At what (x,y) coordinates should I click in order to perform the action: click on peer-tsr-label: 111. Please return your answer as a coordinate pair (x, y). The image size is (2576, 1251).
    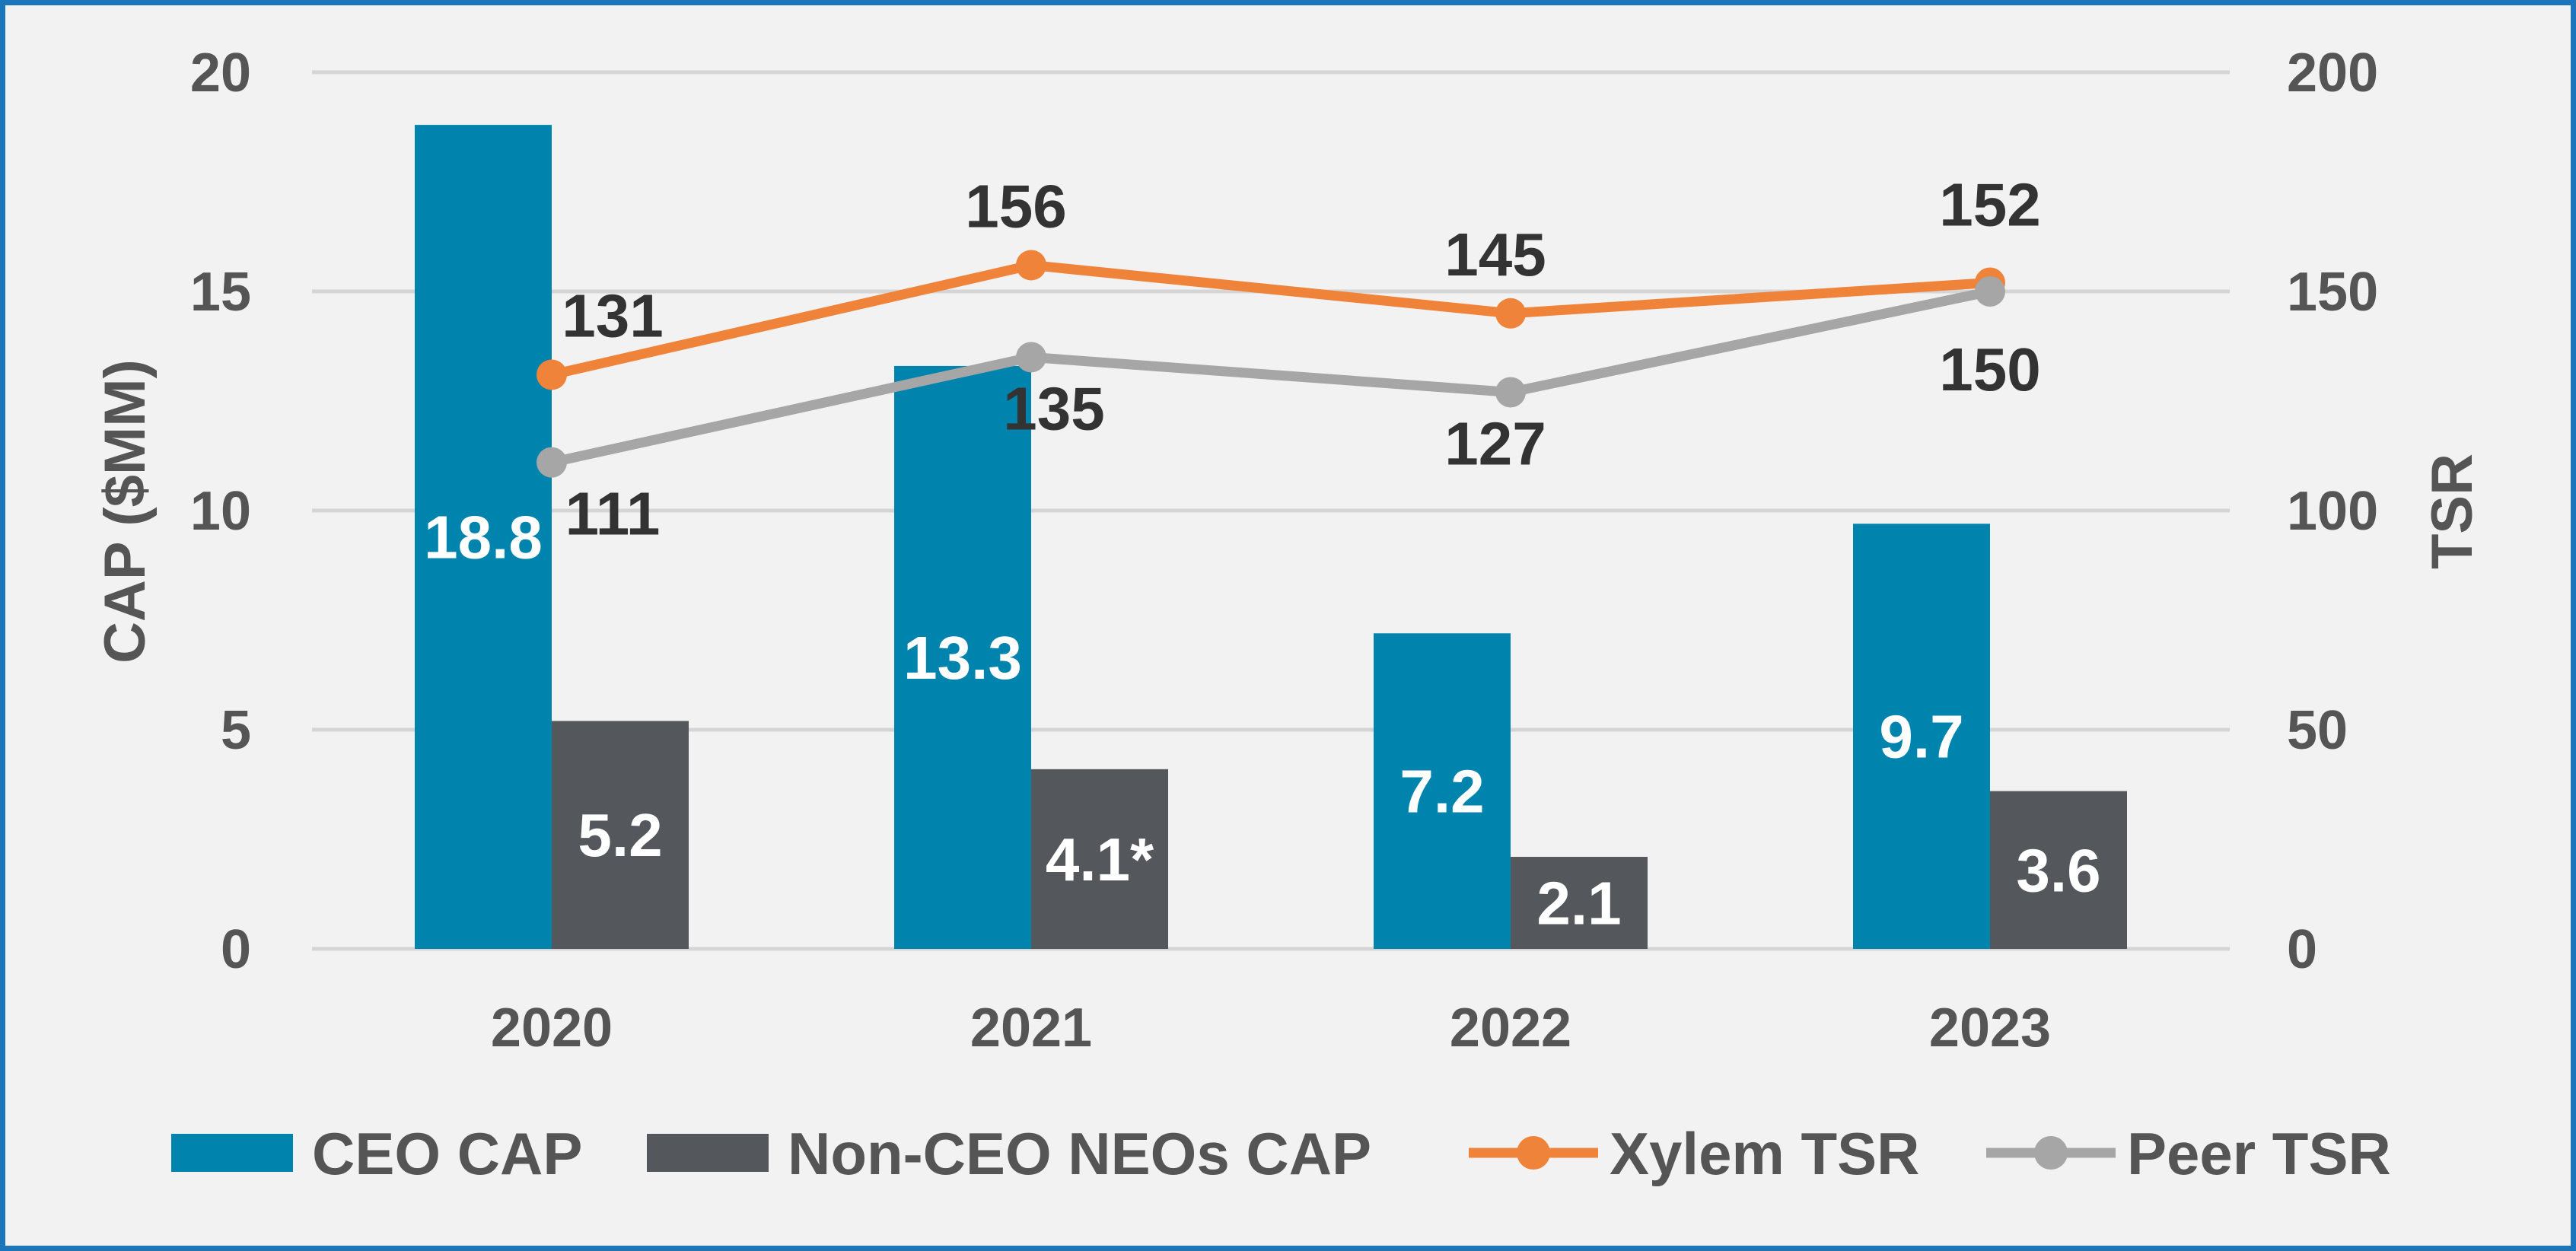
    Looking at the image, I should click on (613, 514).